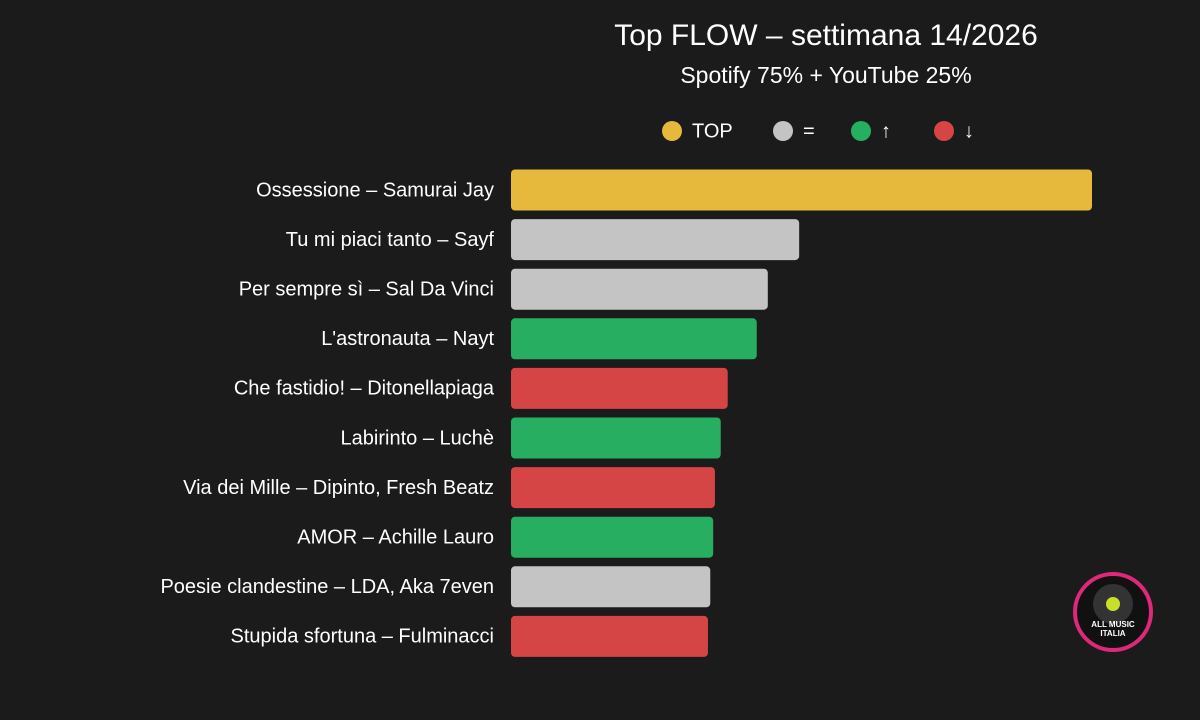 The width and height of the screenshot is (1200, 720). I want to click on legend-label: =, so click(809, 131).